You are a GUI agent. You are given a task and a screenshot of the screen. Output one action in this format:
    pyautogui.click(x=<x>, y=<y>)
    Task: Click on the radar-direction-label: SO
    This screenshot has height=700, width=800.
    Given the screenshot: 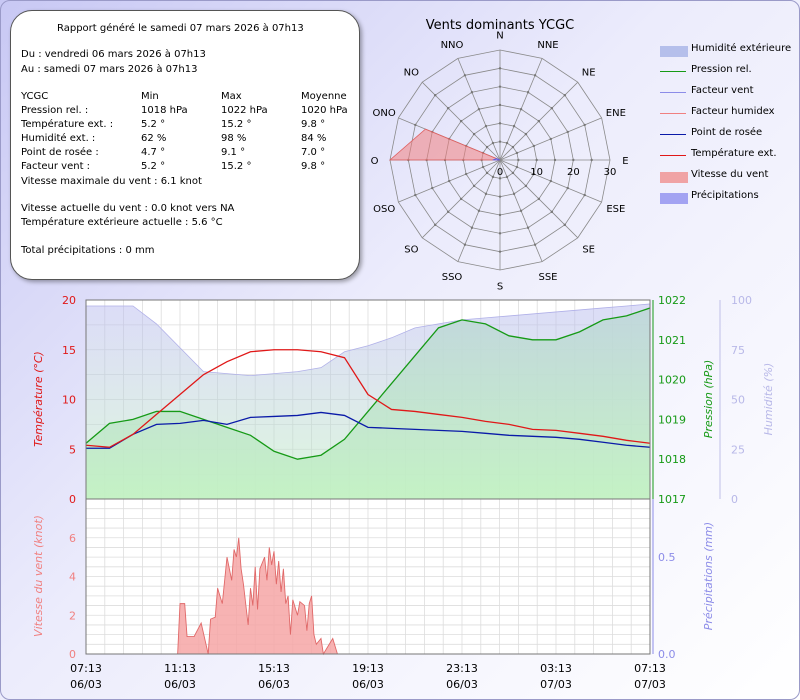 What is the action you would take?
    pyautogui.click(x=411, y=250)
    